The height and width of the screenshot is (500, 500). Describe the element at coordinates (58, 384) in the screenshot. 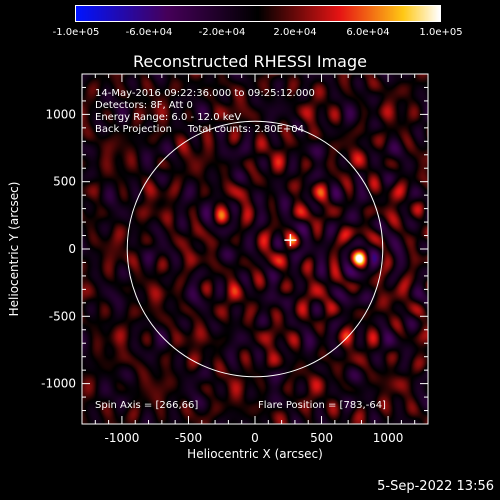

I see `y-tick-label: -1000` at that location.